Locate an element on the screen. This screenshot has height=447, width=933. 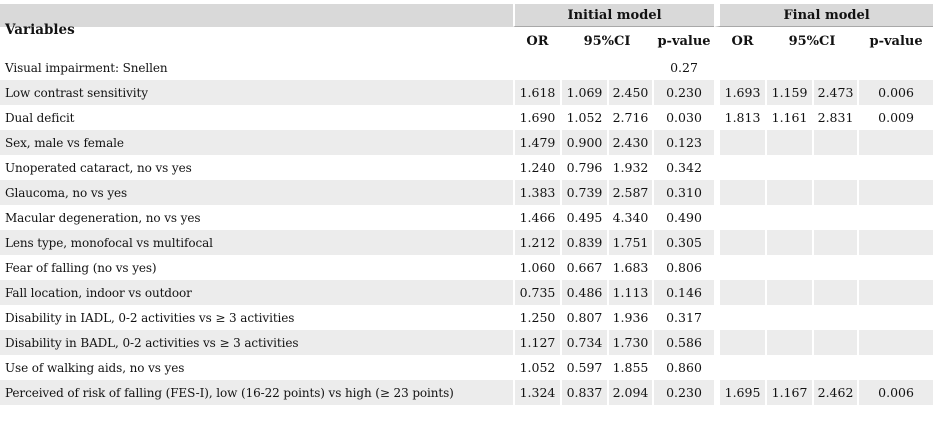
initial-ci-high-cell: 2.587 is located at coordinates (629, 192).